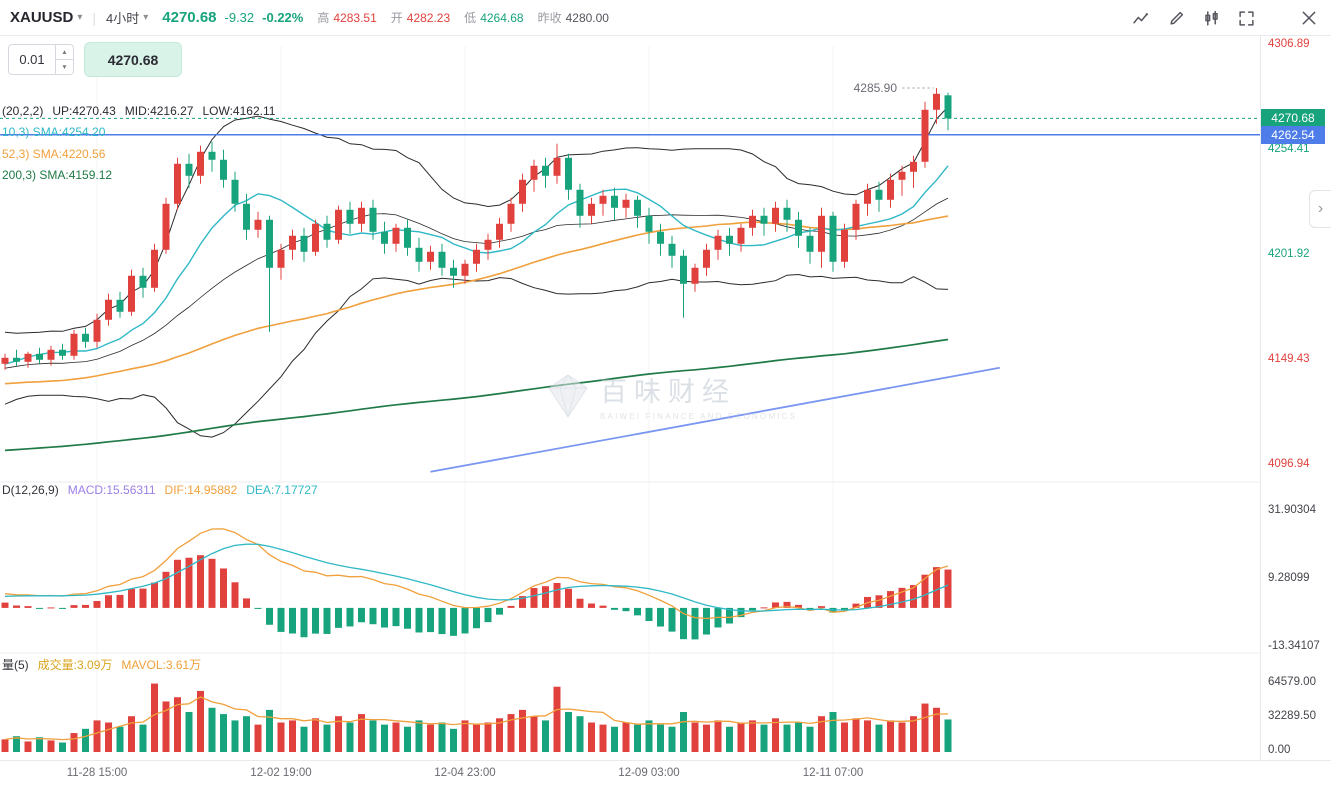 Image resolution: width=1331 pixels, height=787 pixels. What do you see at coordinates (649, 773) in the screenshot?
I see `time-axis-label: 12-09 03:00` at bounding box center [649, 773].